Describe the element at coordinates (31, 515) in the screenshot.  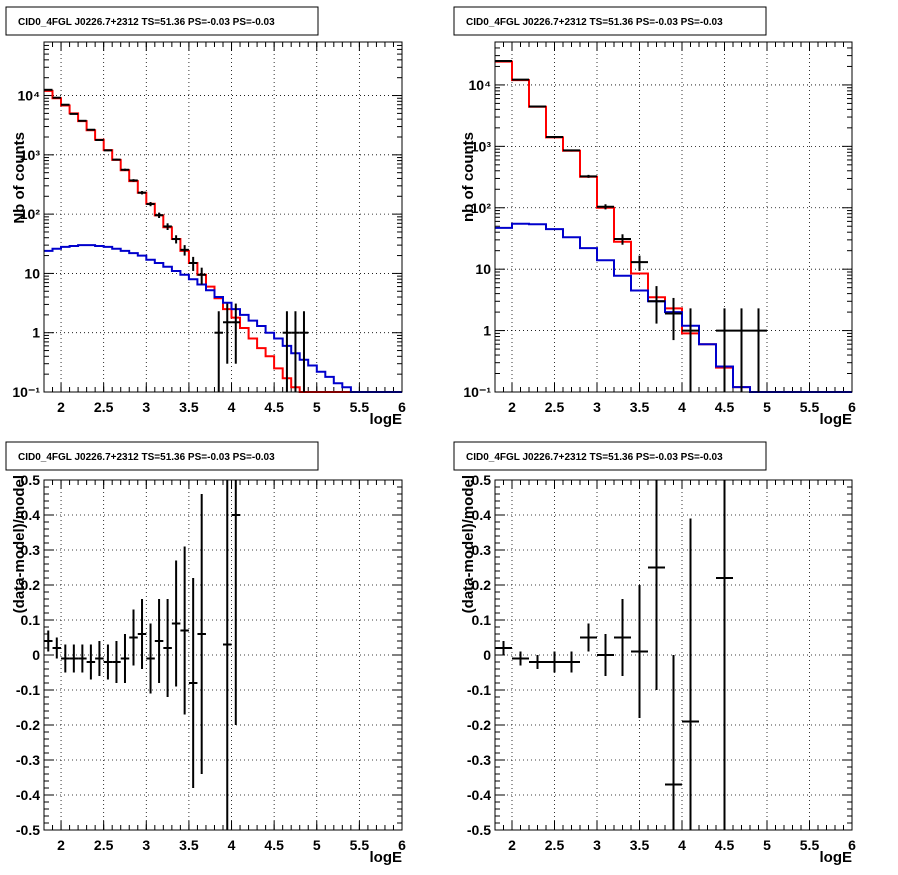
I see `y-tick-label: 0.4` at that location.